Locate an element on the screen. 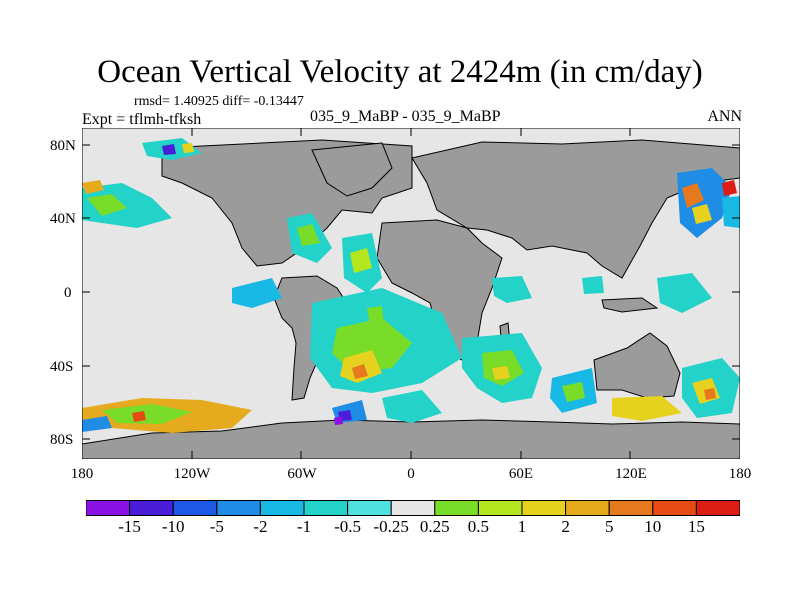 The height and width of the screenshot is (600, 800). lon-tick-60w: 60W is located at coordinates (302, 474).